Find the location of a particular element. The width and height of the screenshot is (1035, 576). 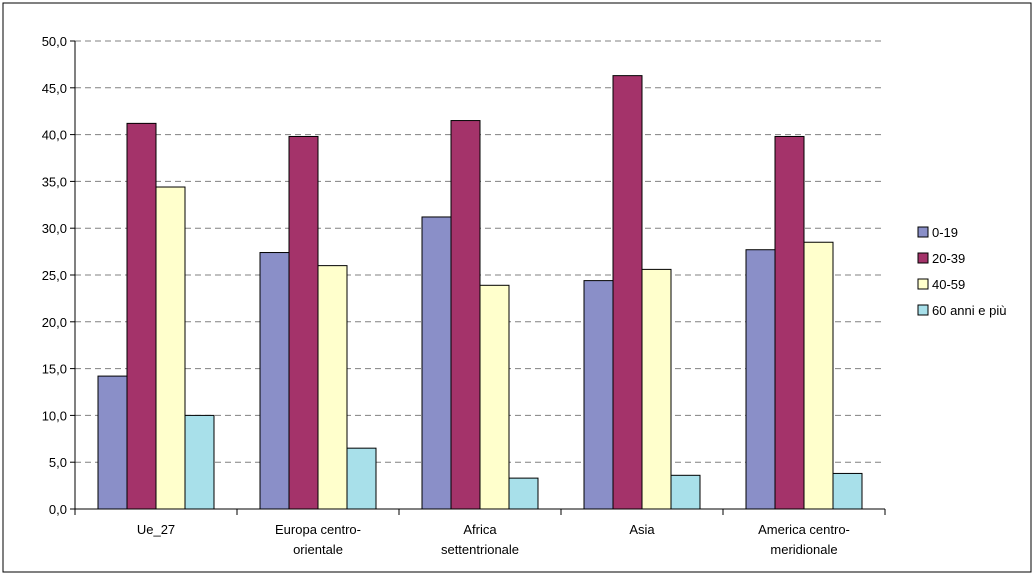

y-tick-label: 15,0 is located at coordinates (54, 369).